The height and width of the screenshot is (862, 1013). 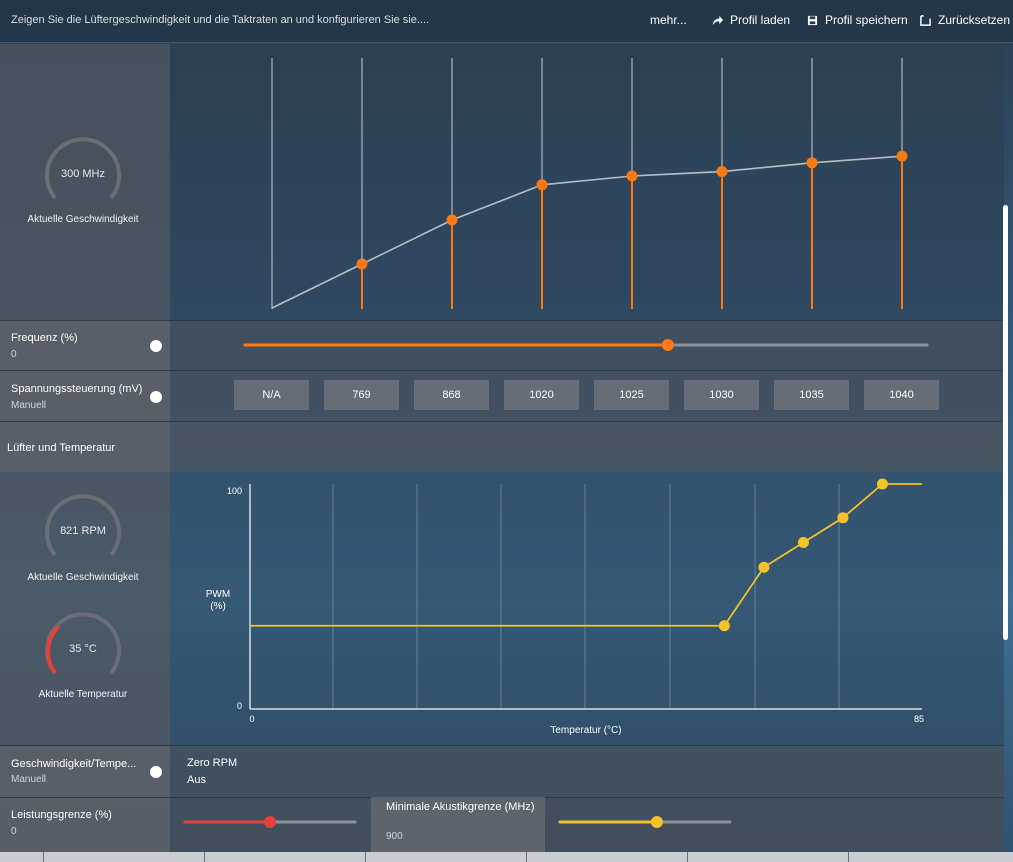 I want to click on power-slider-thumb, so click(x=270, y=822).